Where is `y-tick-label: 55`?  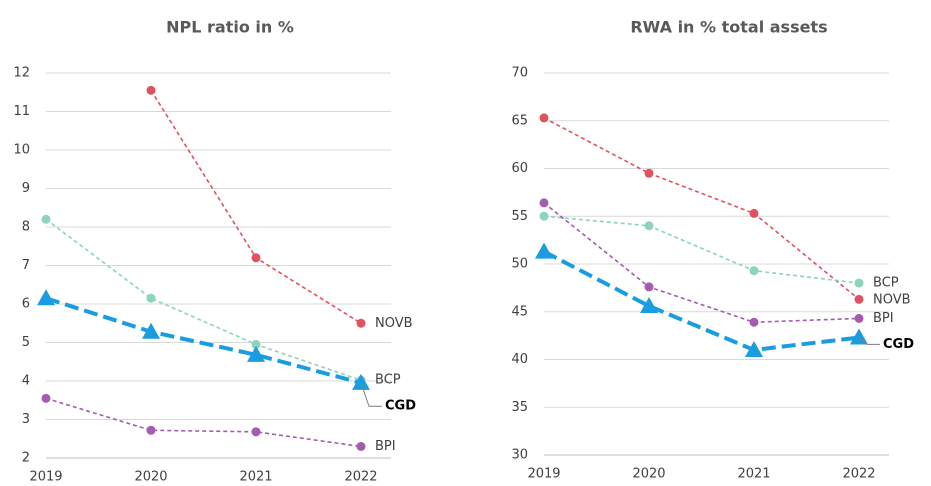 y-tick-label: 55 is located at coordinates (519, 216).